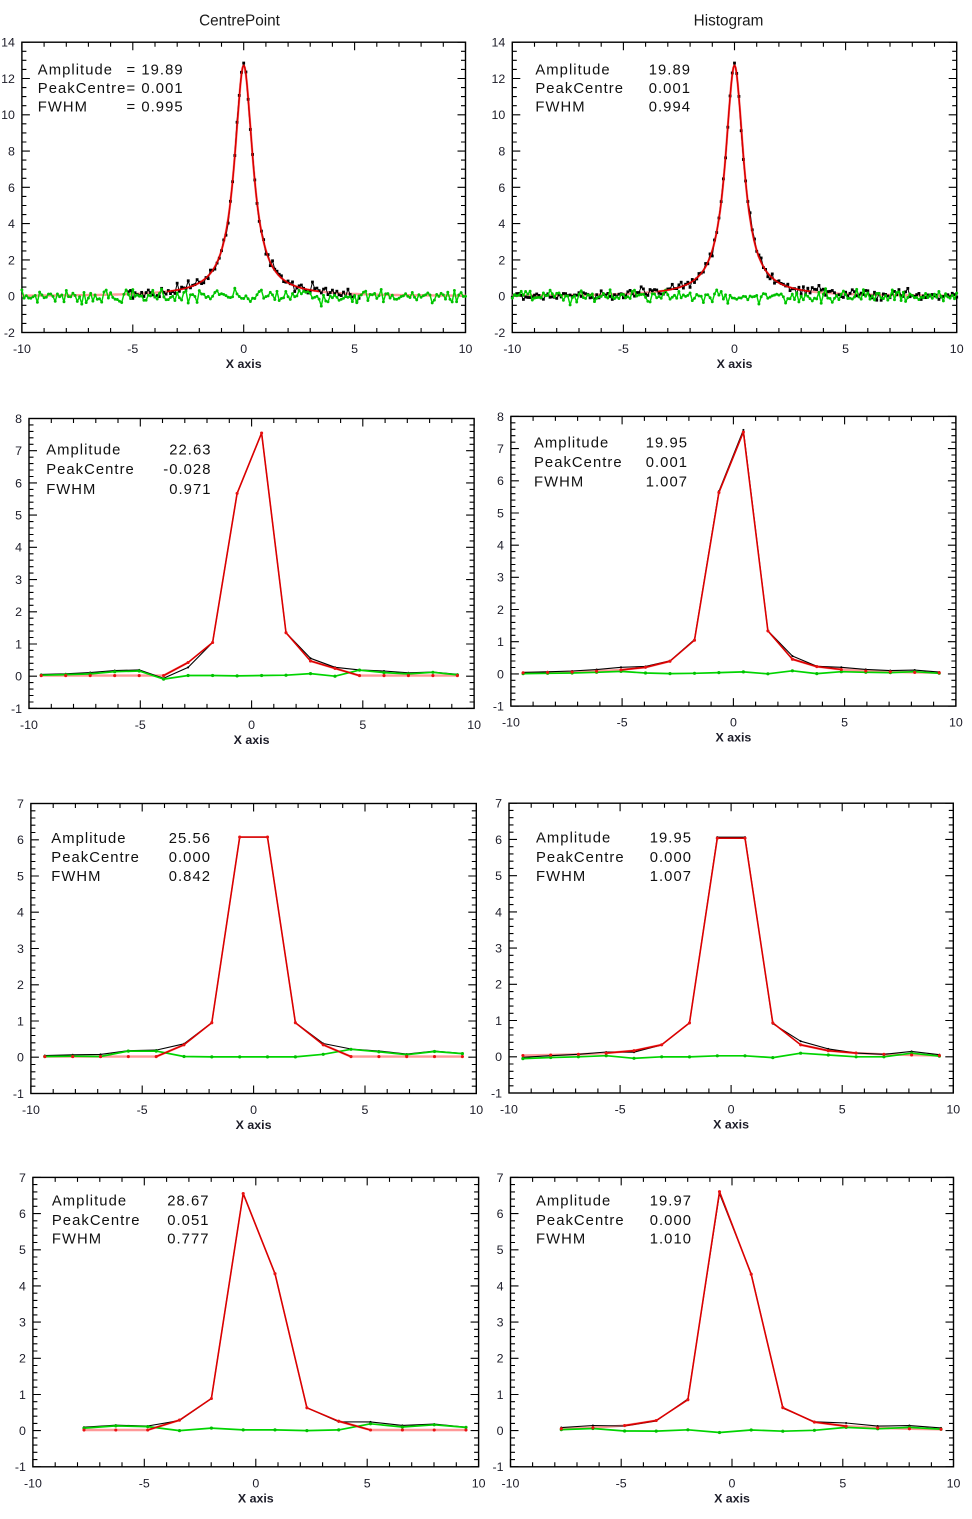  What do you see at coordinates (670, 71) in the screenshot?
I see `svg-text: 19.89` at bounding box center [670, 71].